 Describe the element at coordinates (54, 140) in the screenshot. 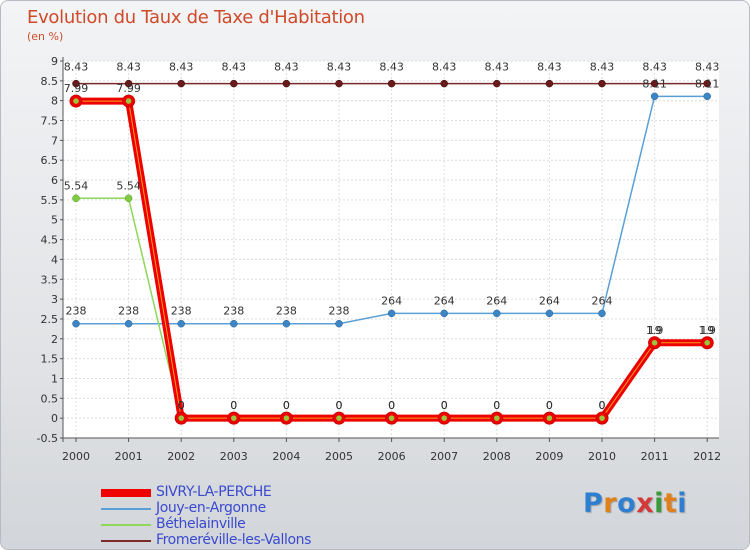

I see `y-tick-label: 7` at that location.